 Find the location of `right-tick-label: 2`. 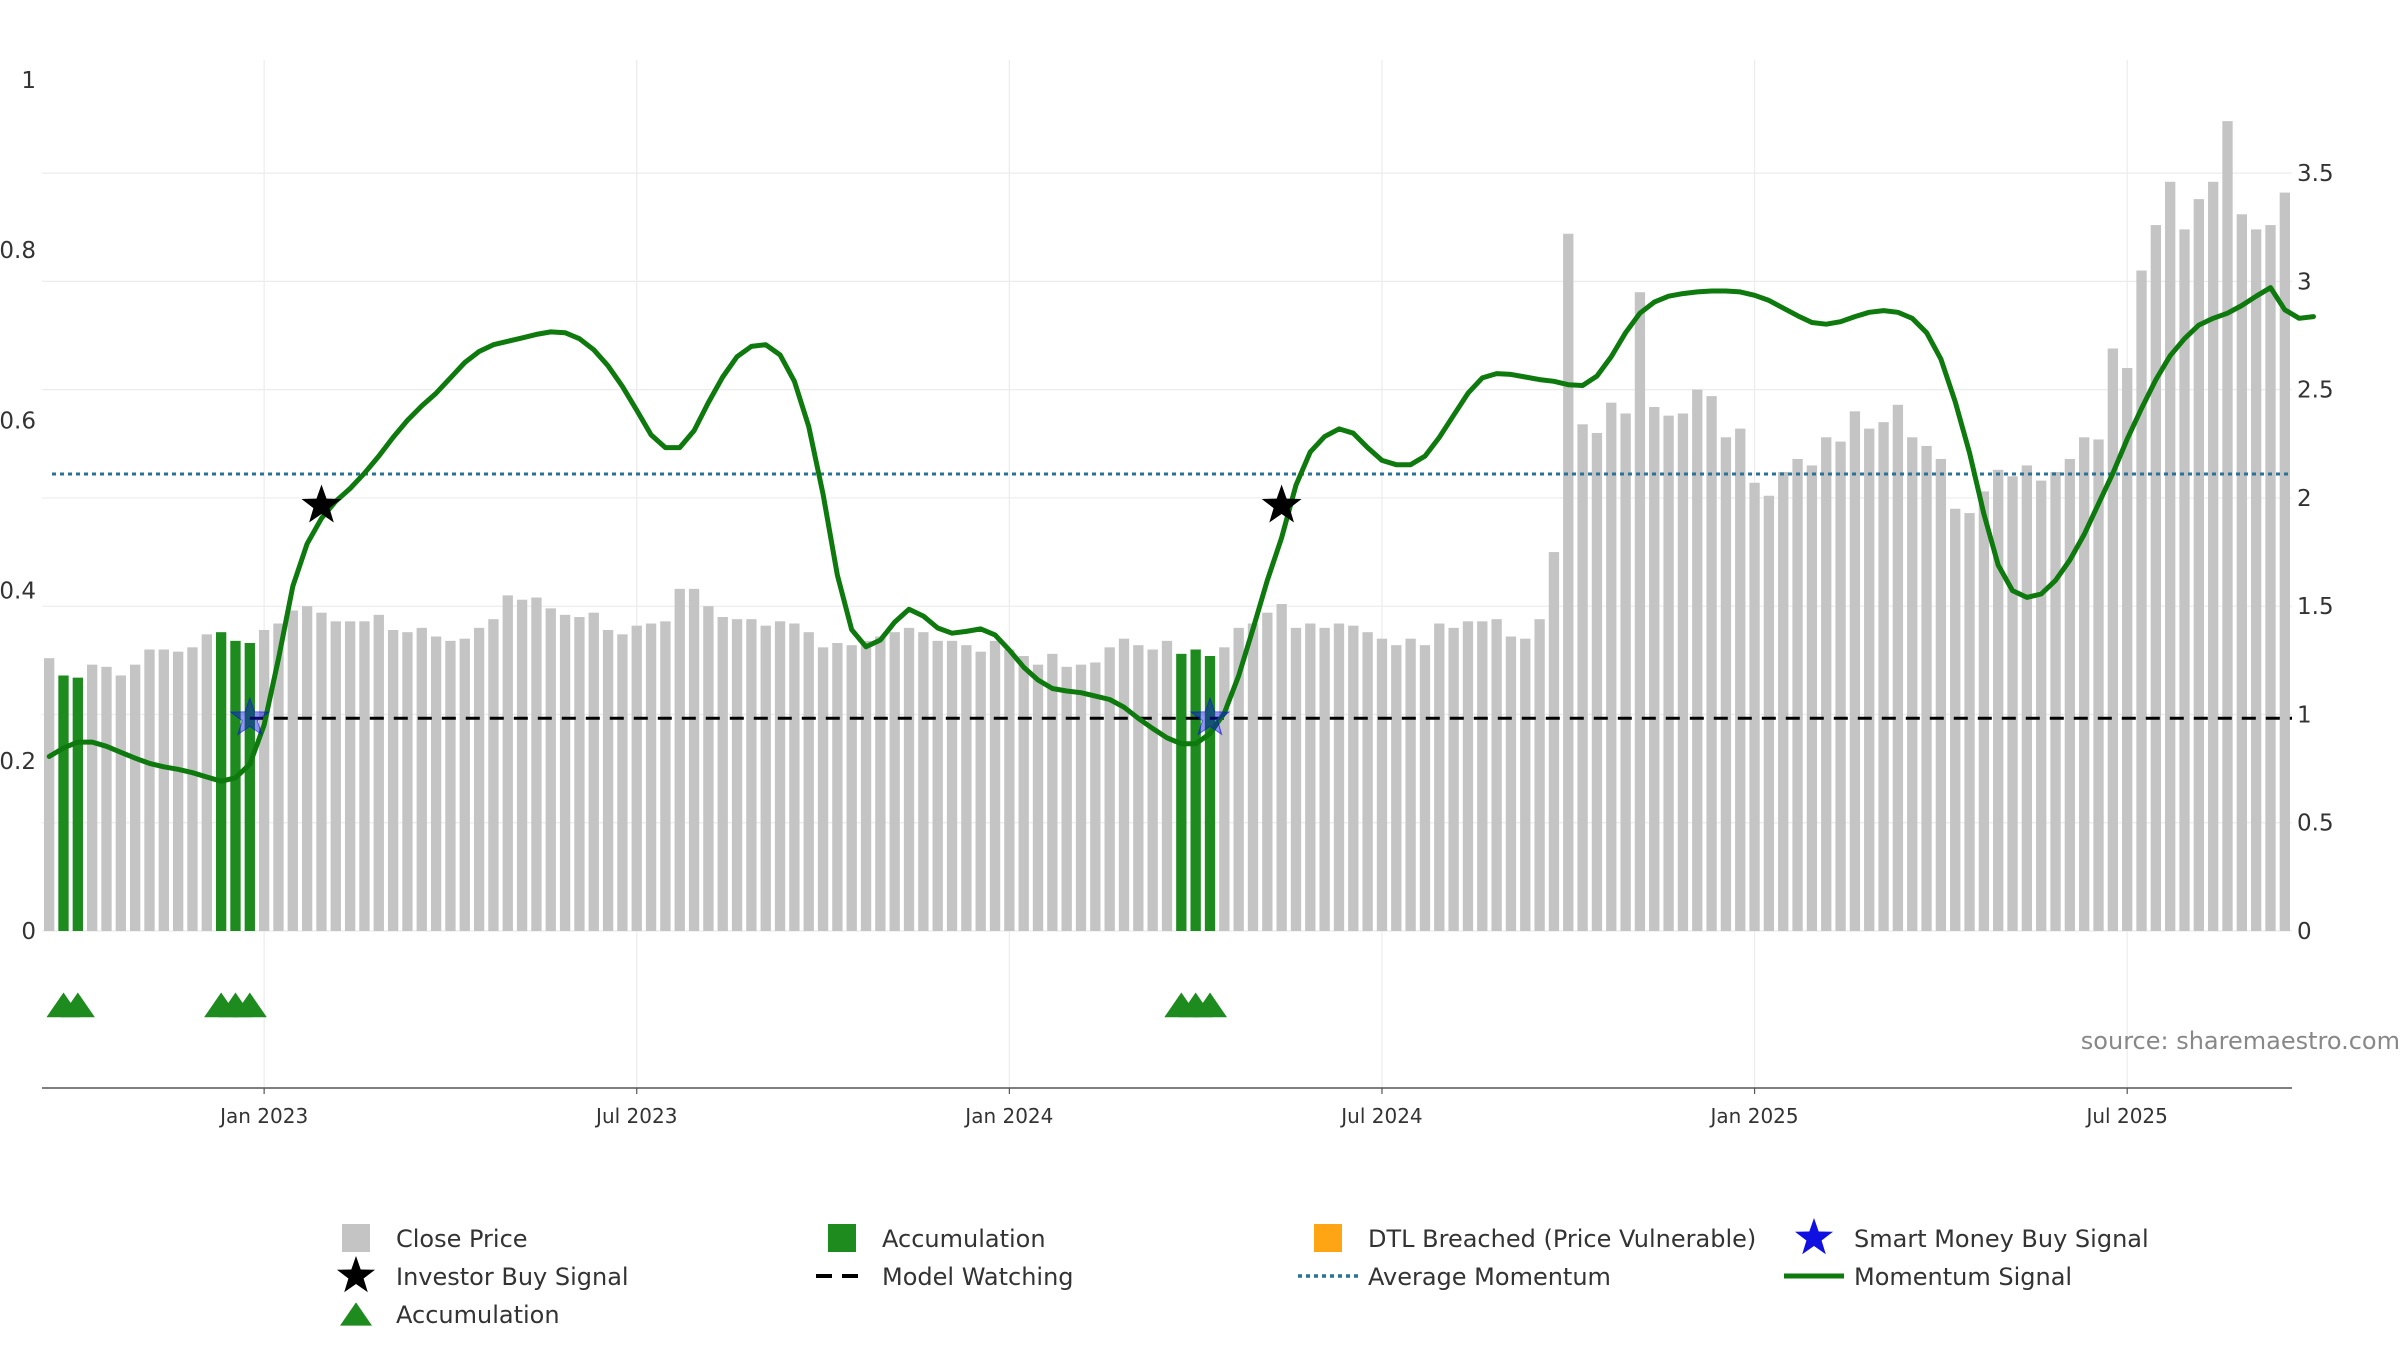

right-tick-label: 2 is located at coordinates (2304, 499).